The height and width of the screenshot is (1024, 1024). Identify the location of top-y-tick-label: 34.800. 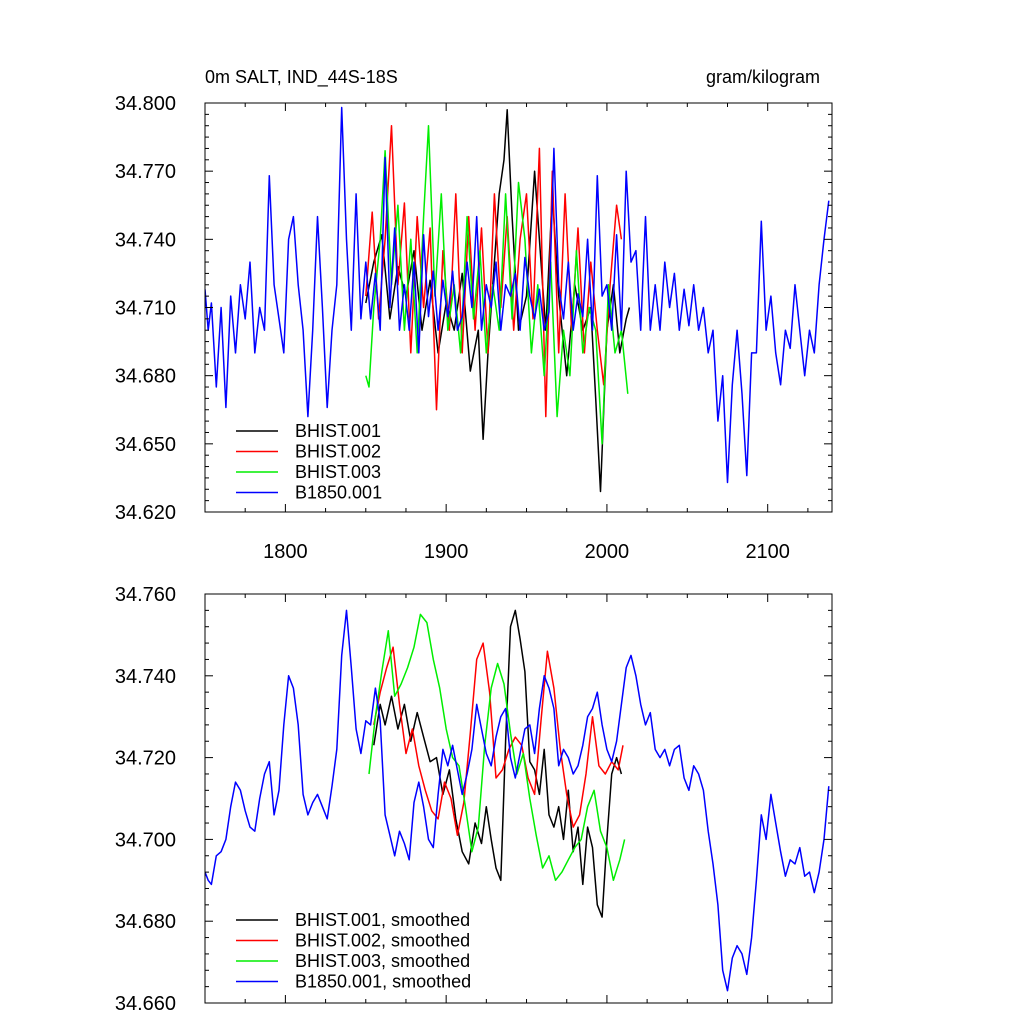
(145, 104).